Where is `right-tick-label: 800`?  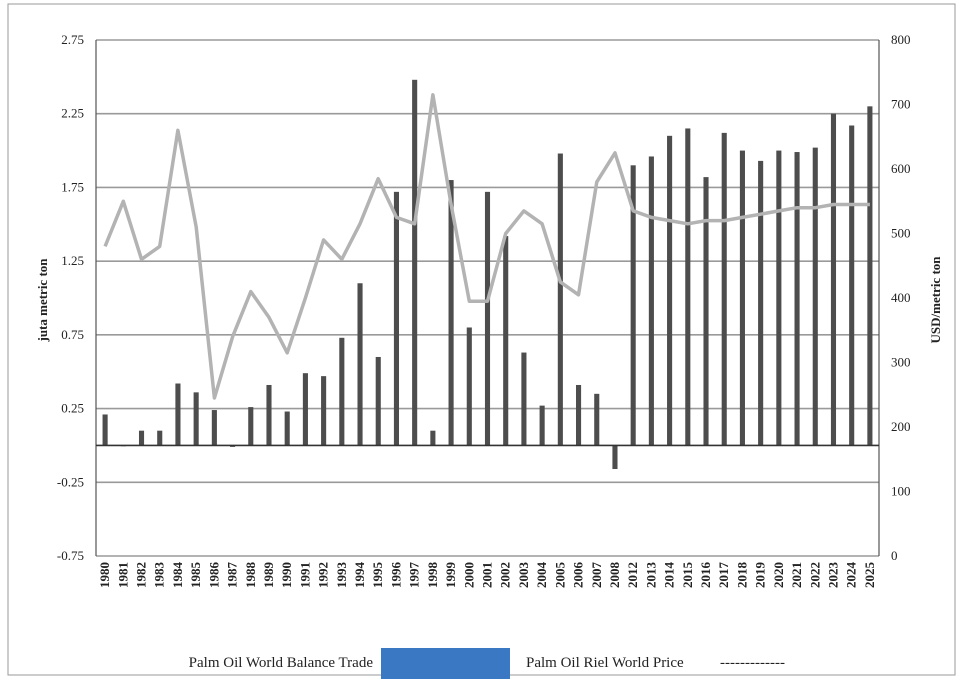
right-tick-label: 800 is located at coordinates (901, 39).